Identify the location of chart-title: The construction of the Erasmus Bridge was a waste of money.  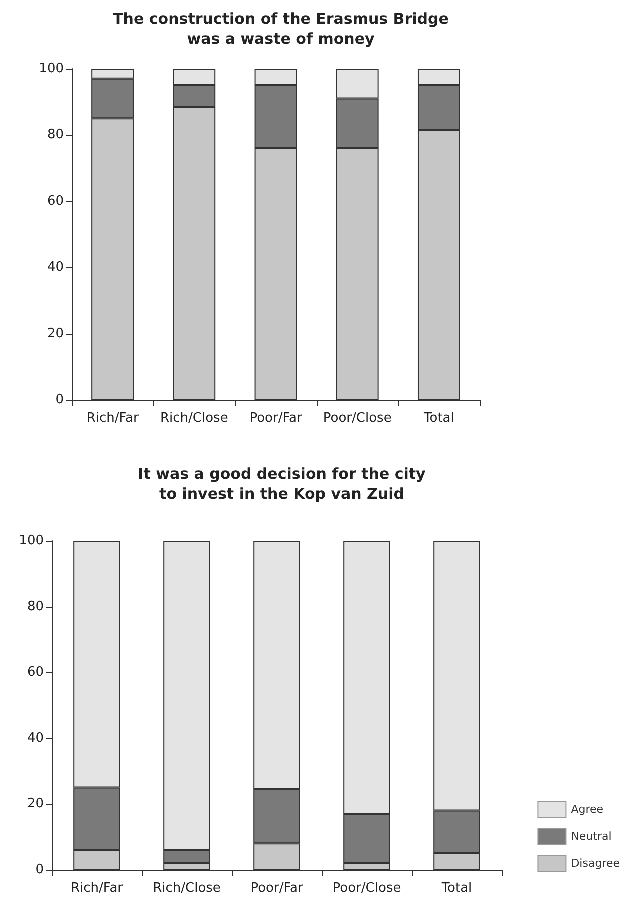
(281, 29).